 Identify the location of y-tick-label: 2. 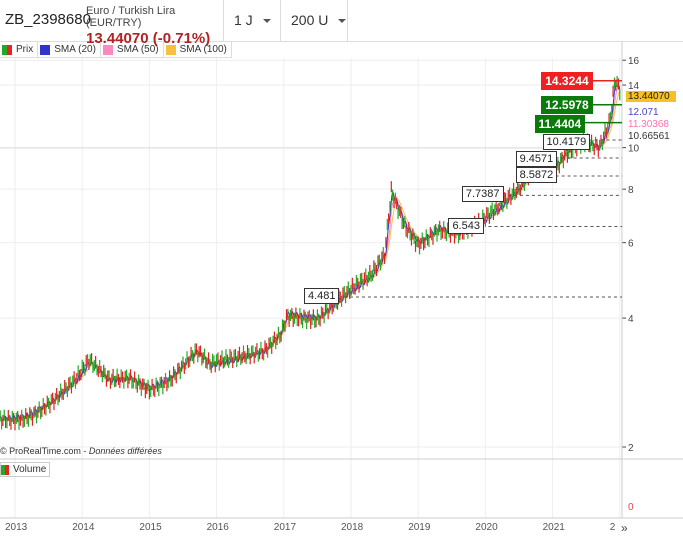
(631, 448).